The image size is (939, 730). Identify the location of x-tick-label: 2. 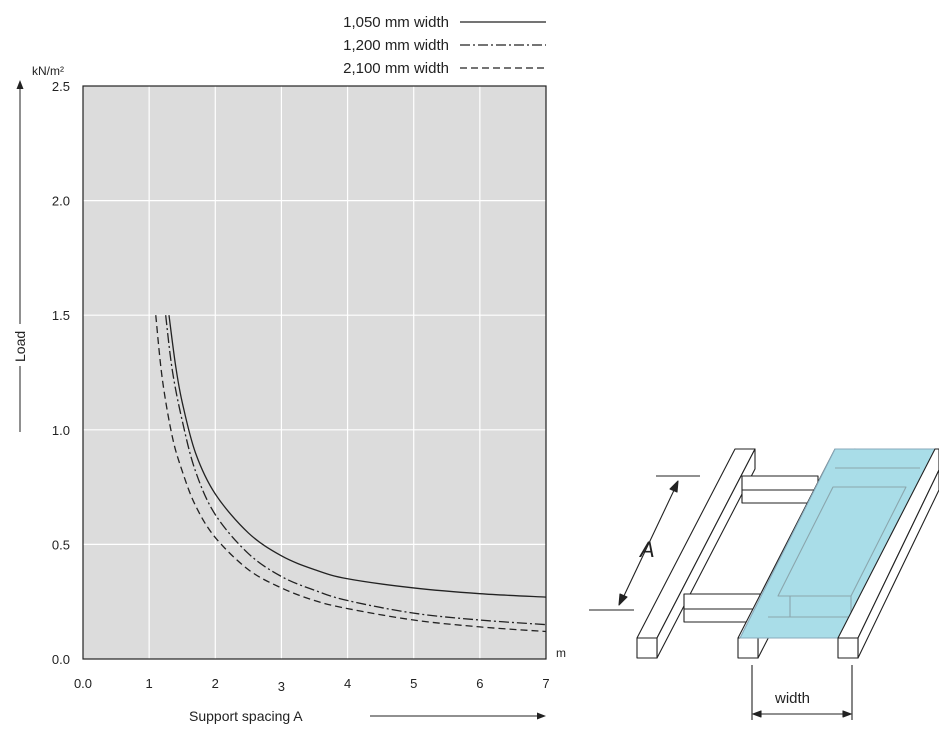
(215, 683).